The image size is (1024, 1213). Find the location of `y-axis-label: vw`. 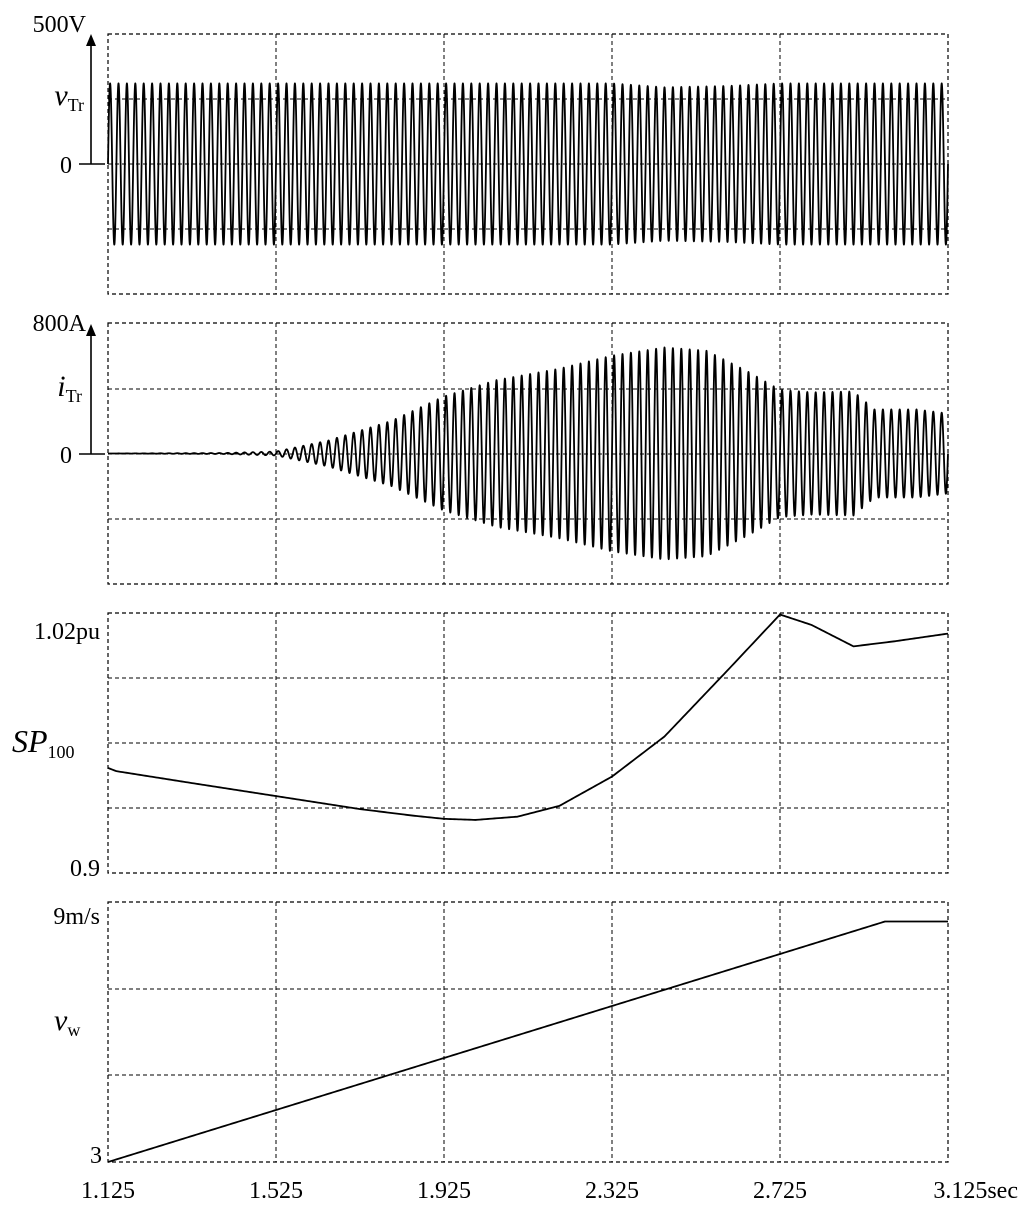

y-axis-label: vw is located at coordinates (67, 1022).